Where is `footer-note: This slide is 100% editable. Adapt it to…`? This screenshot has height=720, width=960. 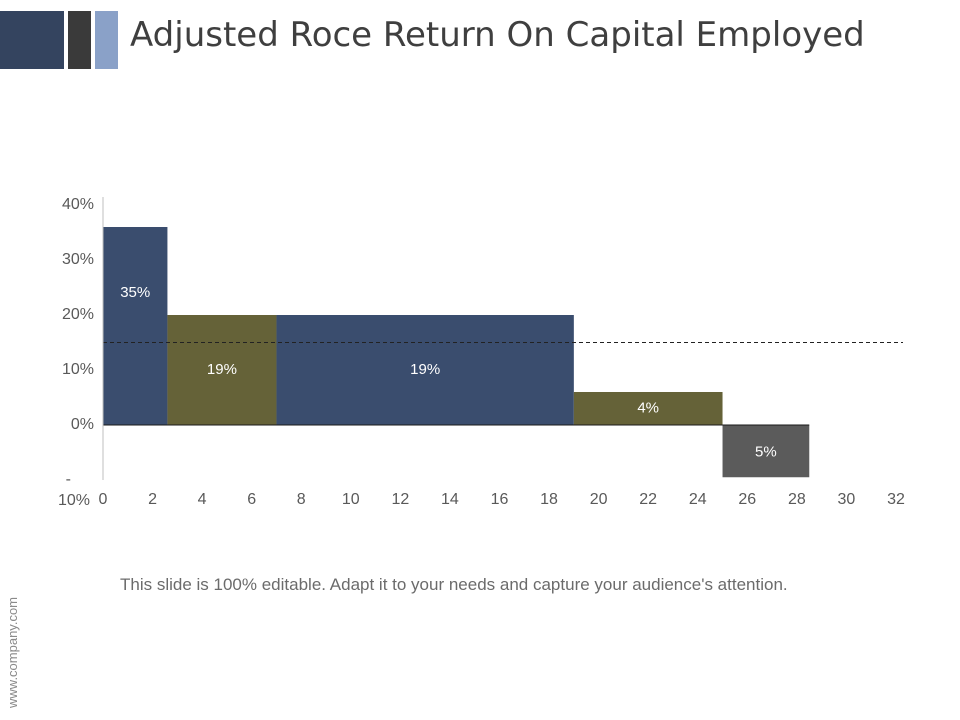
footer-note: This slide is 100% editable. Adapt it to… is located at coordinates (454, 584).